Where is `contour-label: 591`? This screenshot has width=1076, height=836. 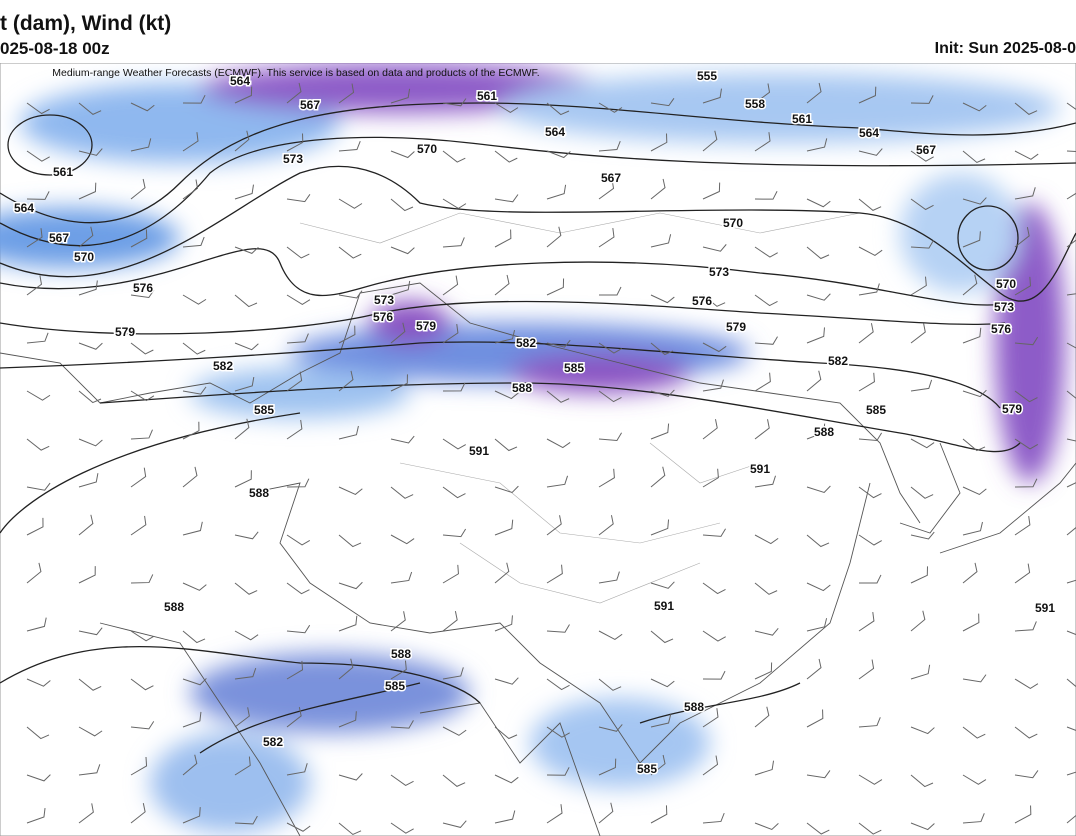 contour-label: 591 is located at coordinates (479, 451).